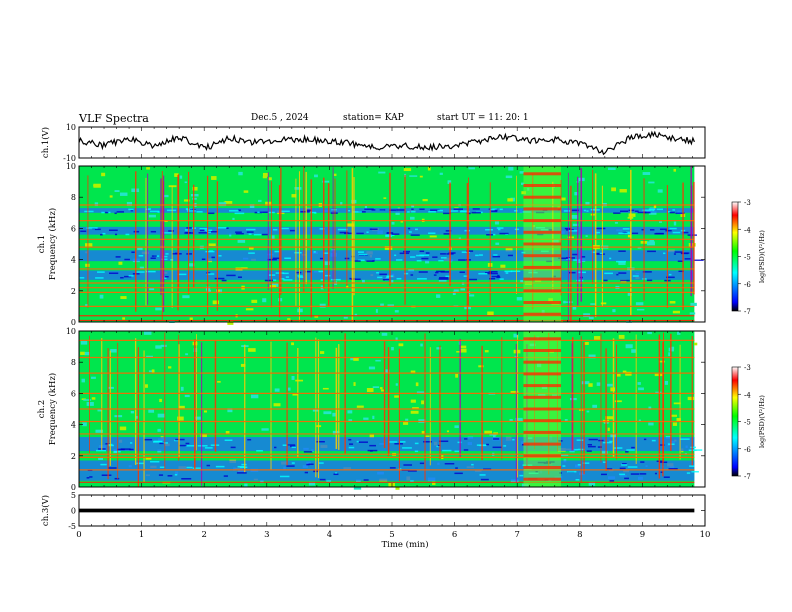 Image resolution: width=792 pixels, height=612 pixels. What do you see at coordinates (747, 368) in the screenshot?
I see `ch2-spectrogram-colorbar-tick-label: -3` at bounding box center [747, 368].